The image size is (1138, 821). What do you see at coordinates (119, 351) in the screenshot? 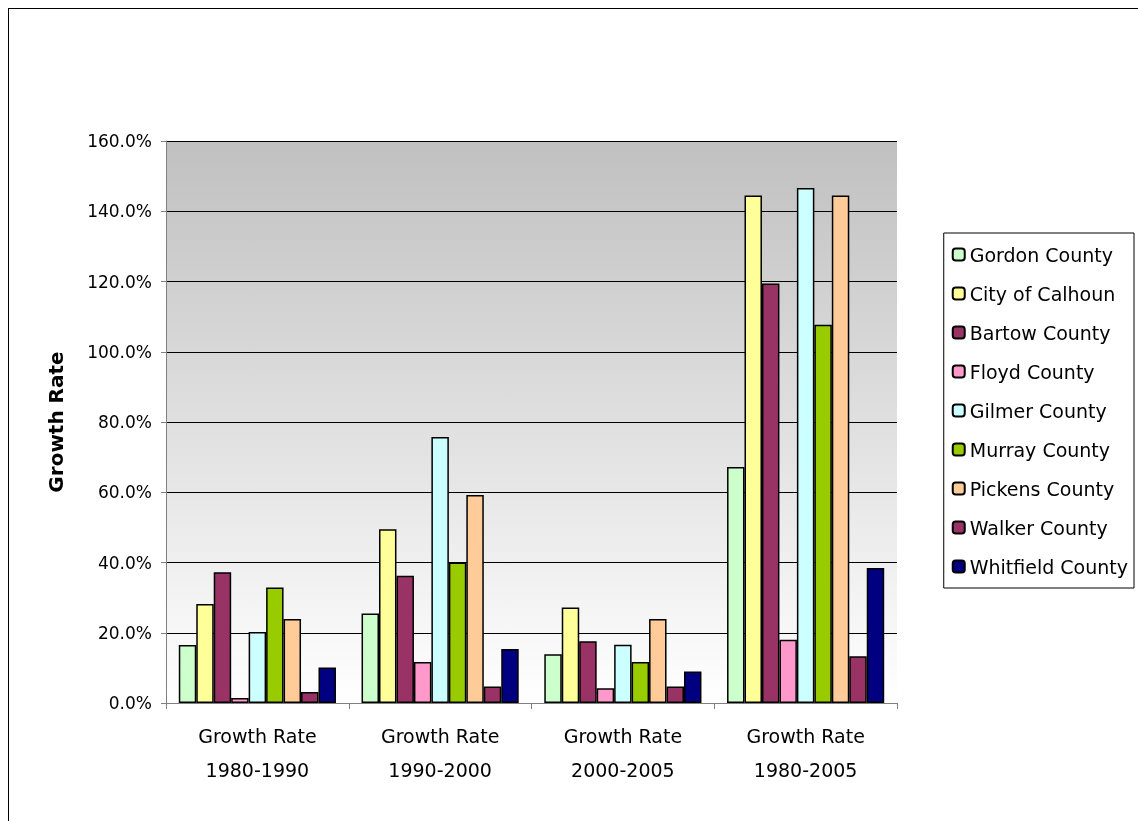
I see `y-tick-label: 100.0%` at bounding box center [119, 351].